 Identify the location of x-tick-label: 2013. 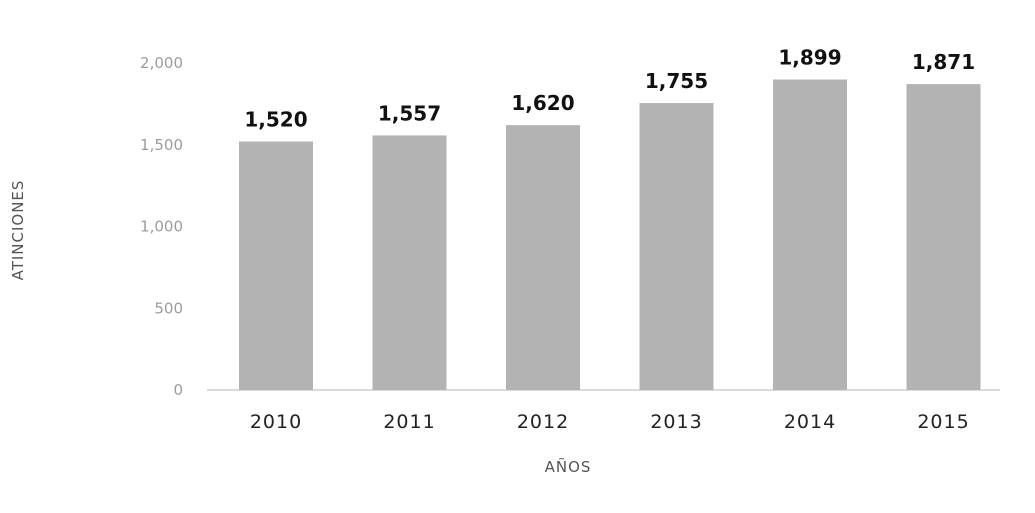
(676, 422).